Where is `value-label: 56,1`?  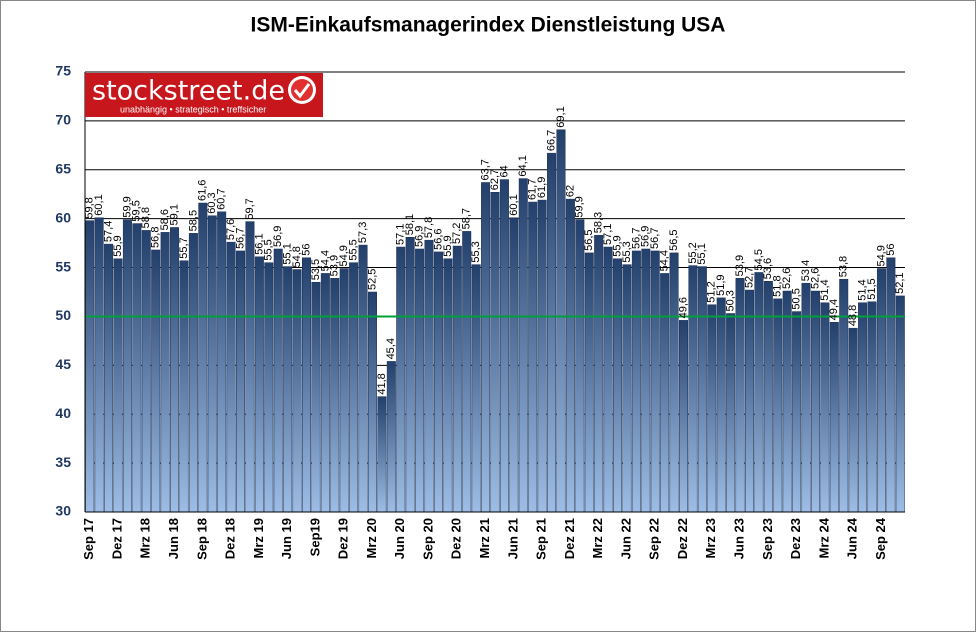 value-label: 56,1 is located at coordinates (259, 243).